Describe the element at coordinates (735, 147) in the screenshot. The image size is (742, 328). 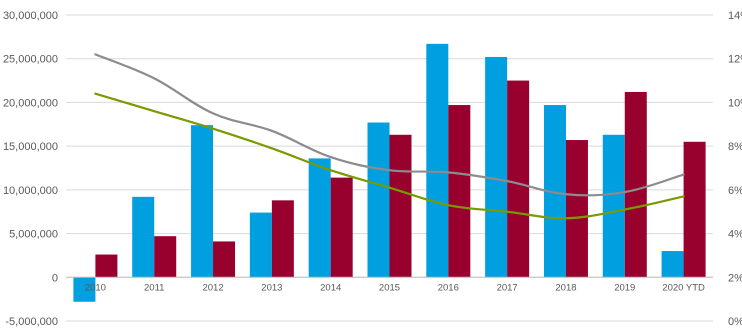
I see `right-axis-tick-label: 8%` at that location.